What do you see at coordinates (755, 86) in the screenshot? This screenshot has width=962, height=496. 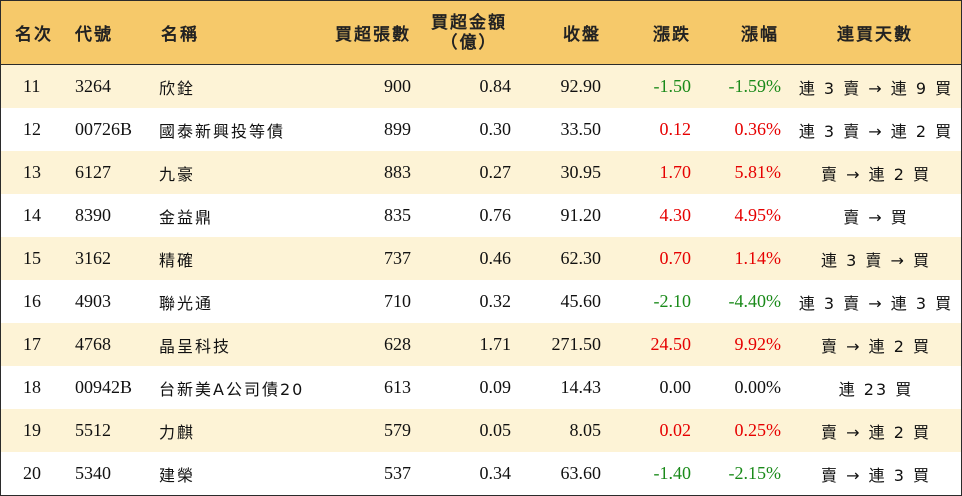 I see `cell-pct: -1.59%` at bounding box center [755, 86].